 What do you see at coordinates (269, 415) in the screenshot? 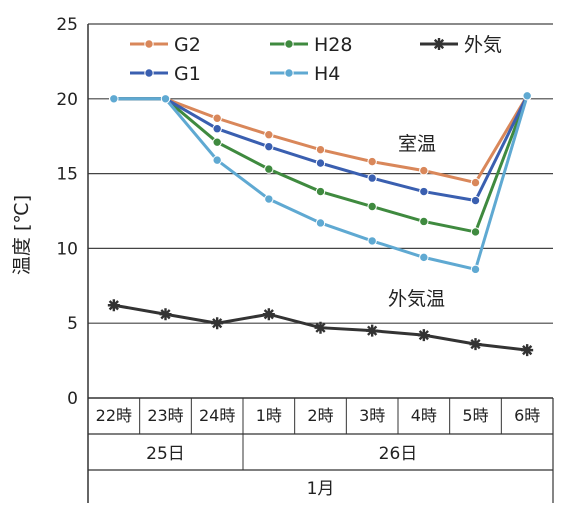
I see `x-tick-3: 1時` at bounding box center [269, 415].